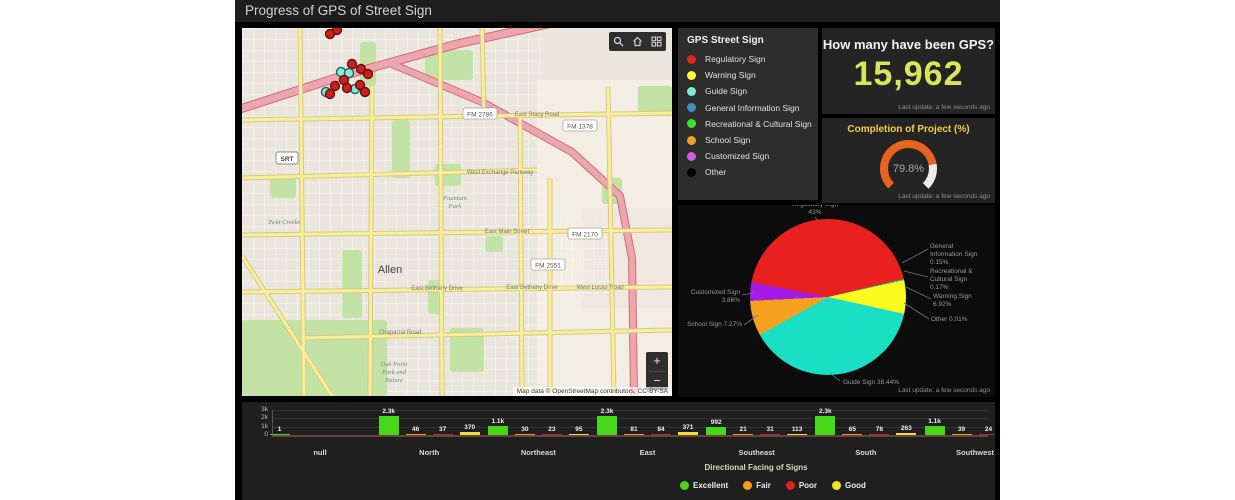  Describe the element at coordinates (714, 324) in the screenshot. I see `pie-slice-label: School Sign 7.27%` at that location.